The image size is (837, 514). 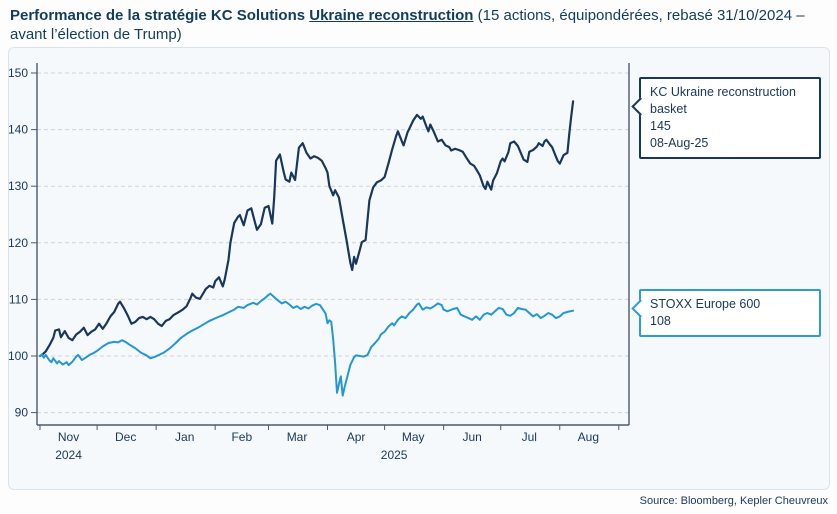 What do you see at coordinates (472, 437) in the screenshot?
I see `month-label-Jun: Jun` at bounding box center [472, 437].